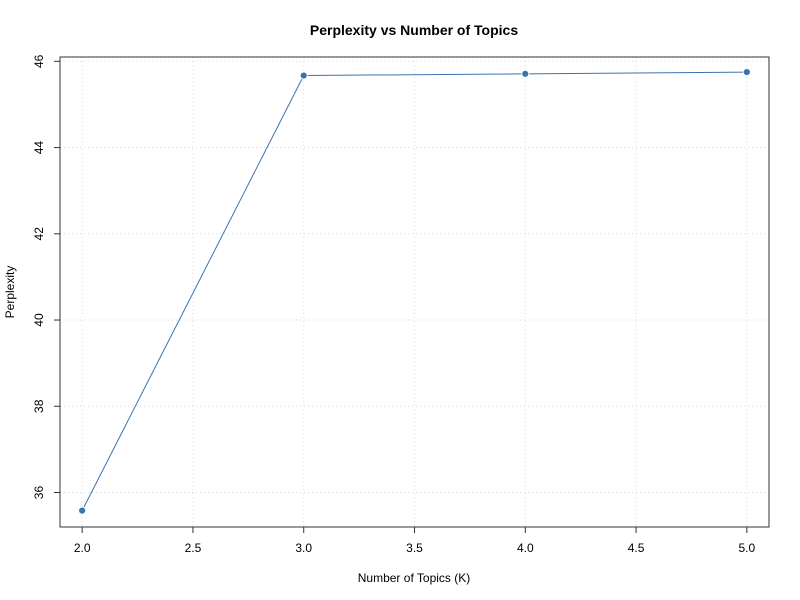  Describe the element at coordinates (525, 548) in the screenshot. I see `x-tick-label: 4.0` at that location.